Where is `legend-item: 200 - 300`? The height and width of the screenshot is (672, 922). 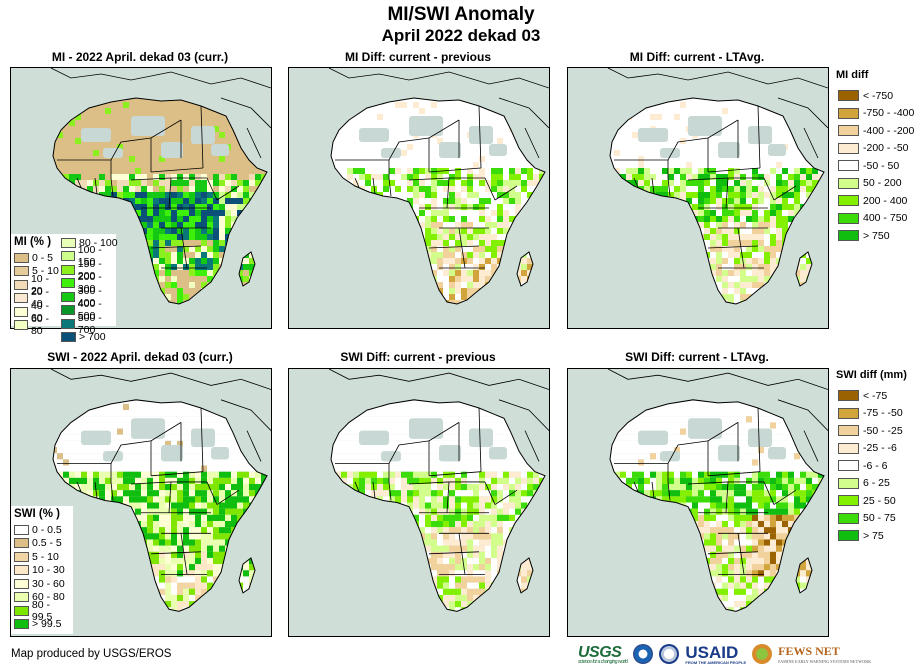
legend-item: 200 - 300 is located at coordinates (88, 283).